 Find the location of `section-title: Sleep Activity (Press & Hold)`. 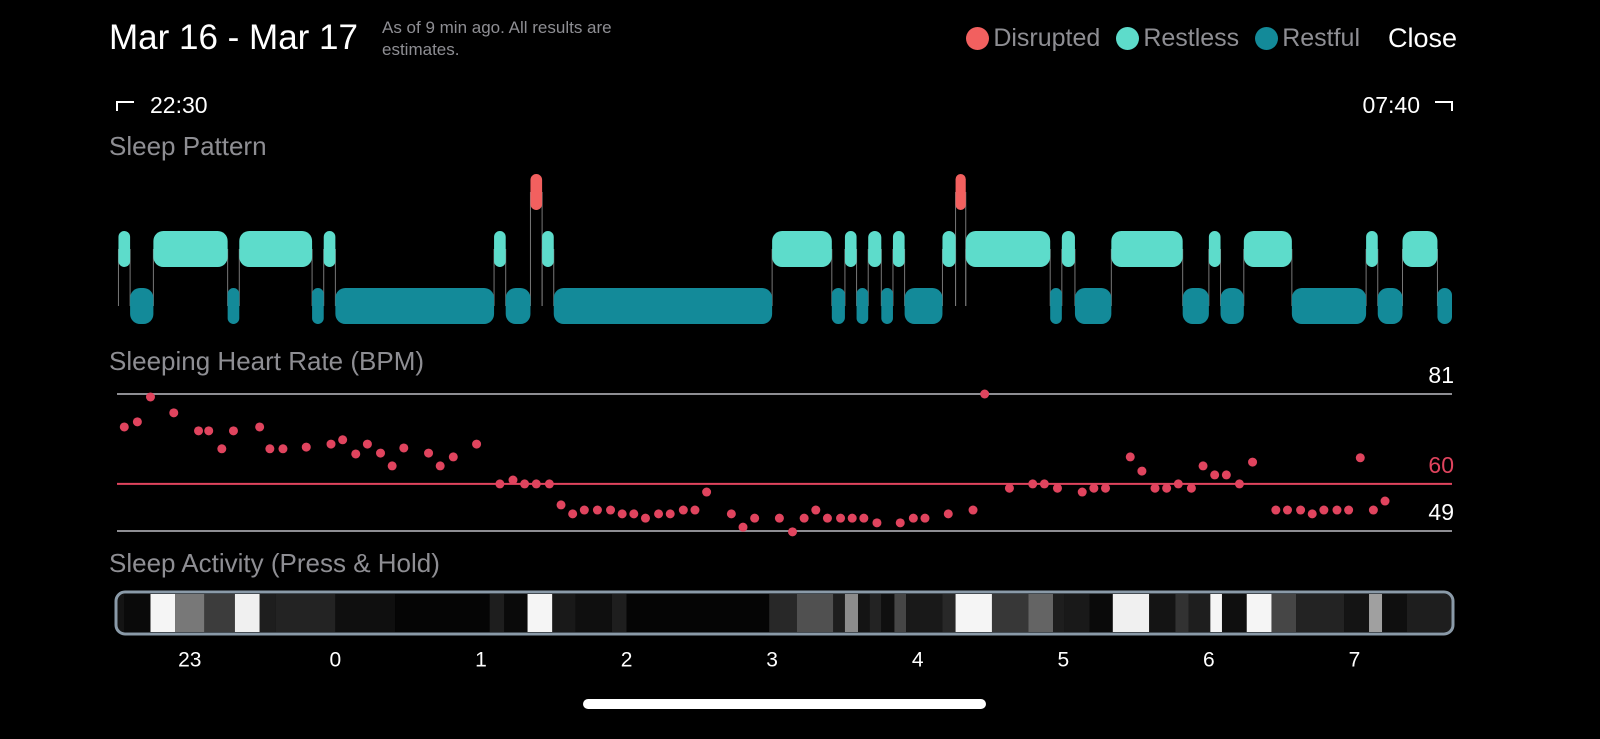

section-title: Sleep Activity (Press & Hold) is located at coordinates (274, 563).